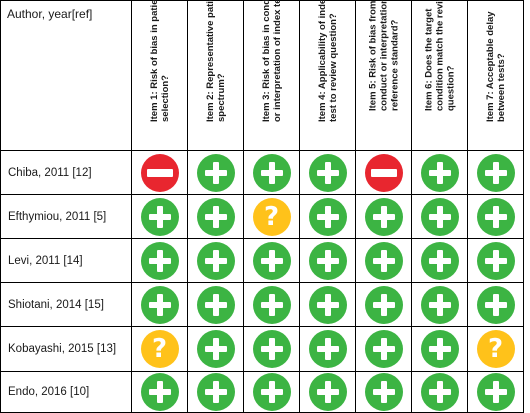  Describe the element at coordinates (66, 260) in the screenshot. I see `study-author-cell: Levi, 2011 [14]` at that location.